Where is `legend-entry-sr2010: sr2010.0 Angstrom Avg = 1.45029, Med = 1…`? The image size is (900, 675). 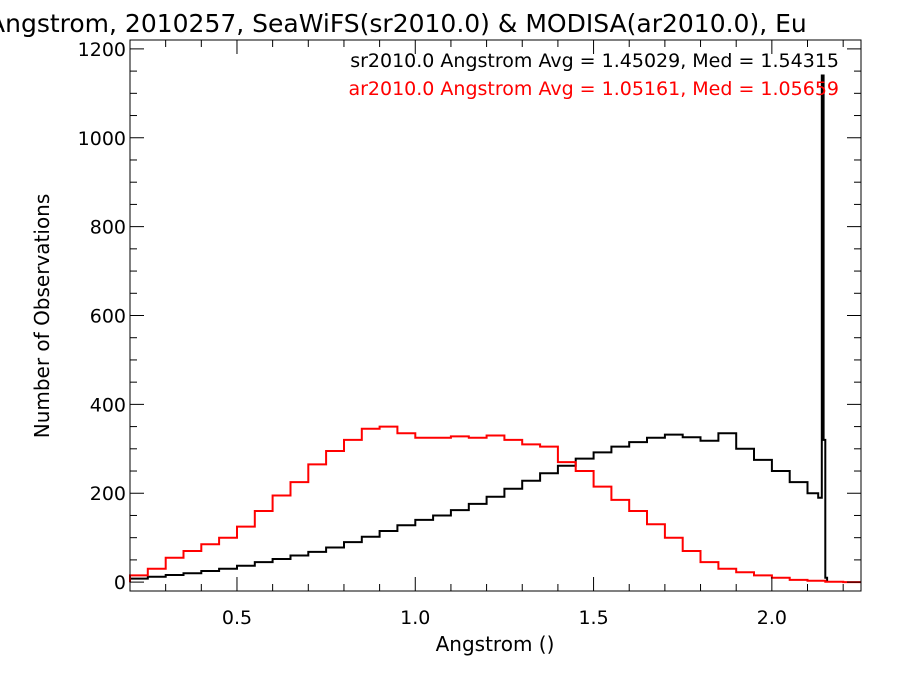
legend-entry-sr2010: sr2010.0 Angstrom Avg = 1.45029, Med = 1… is located at coordinates (594, 61).